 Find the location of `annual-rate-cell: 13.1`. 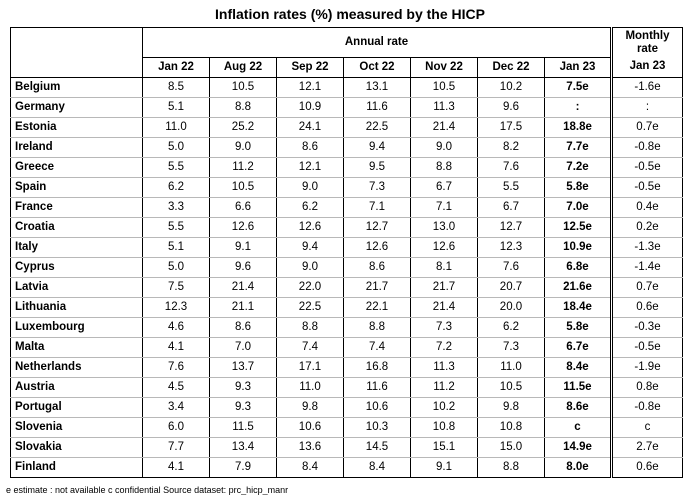

annual-rate-cell: 13.1 is located at coordinates (377, 87).